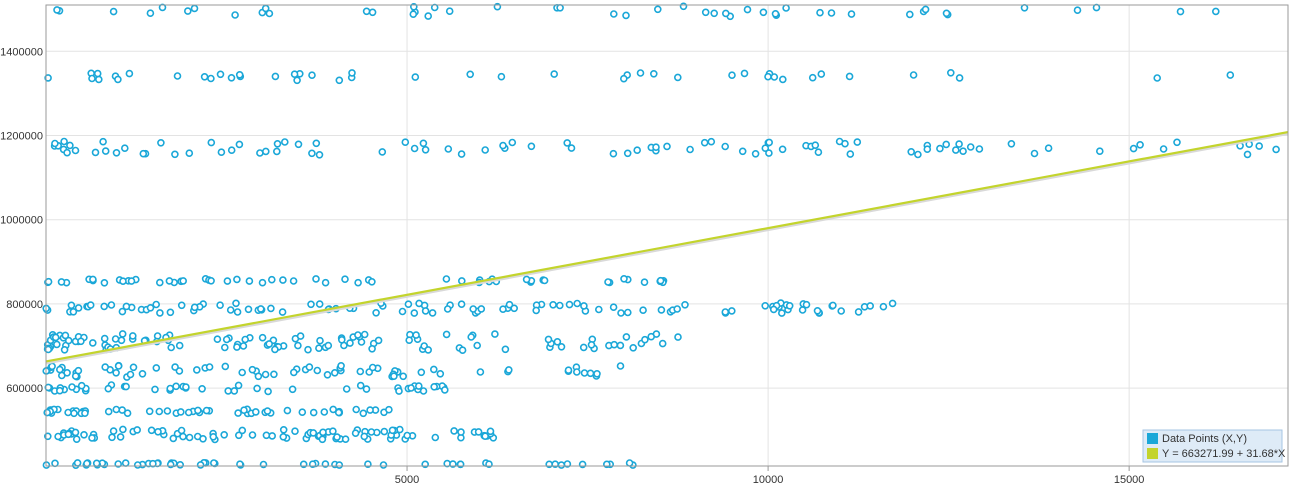 Image resolution: width=1293 pixels, height=492 pixels. Describe the element at coordinates (768, 480) in the screenshot. I see `x-tick-label: 10000` at that location.